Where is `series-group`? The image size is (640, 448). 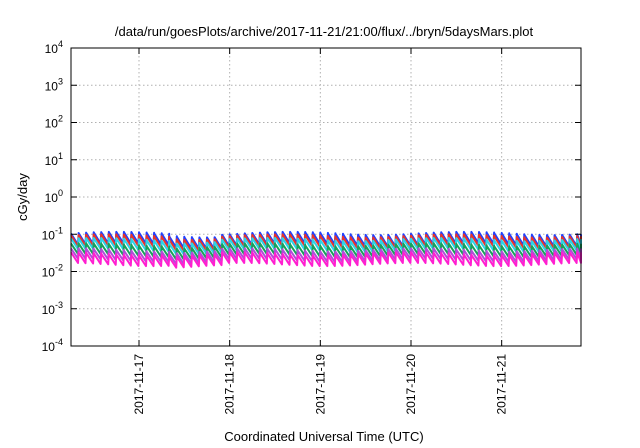
series-group is located at coordinates (326, 249).